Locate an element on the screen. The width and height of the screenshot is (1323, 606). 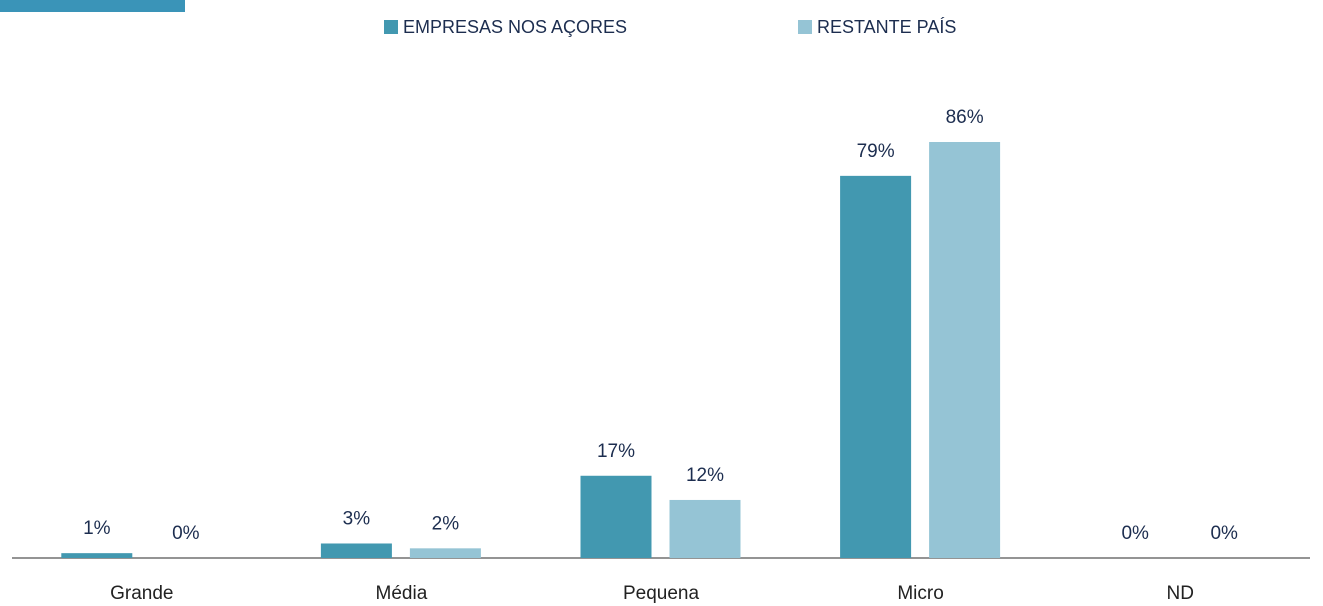
data-label: 86% is located at coordinates (965, 117).